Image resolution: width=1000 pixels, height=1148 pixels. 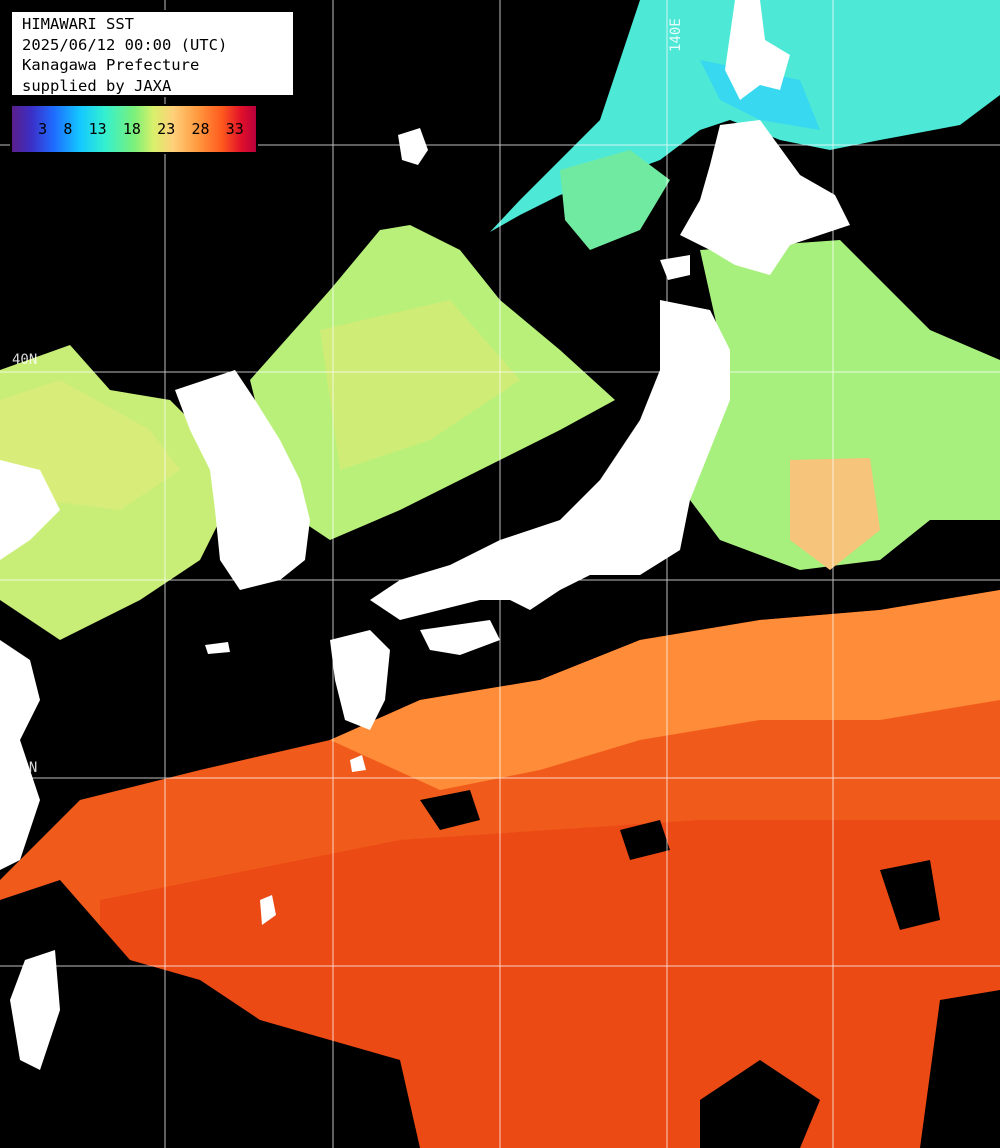 I want to click on honshu-land, so click(x=550, y=460).